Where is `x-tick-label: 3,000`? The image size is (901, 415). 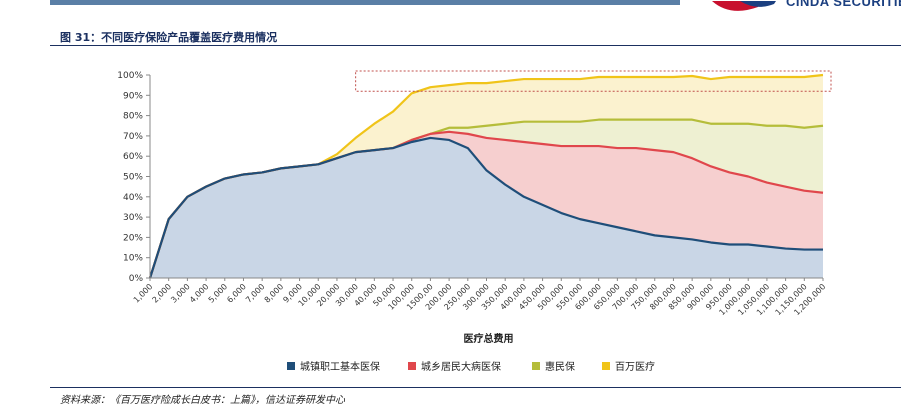
x-tick-label: 3,000 is located at coordinates (180, 293).